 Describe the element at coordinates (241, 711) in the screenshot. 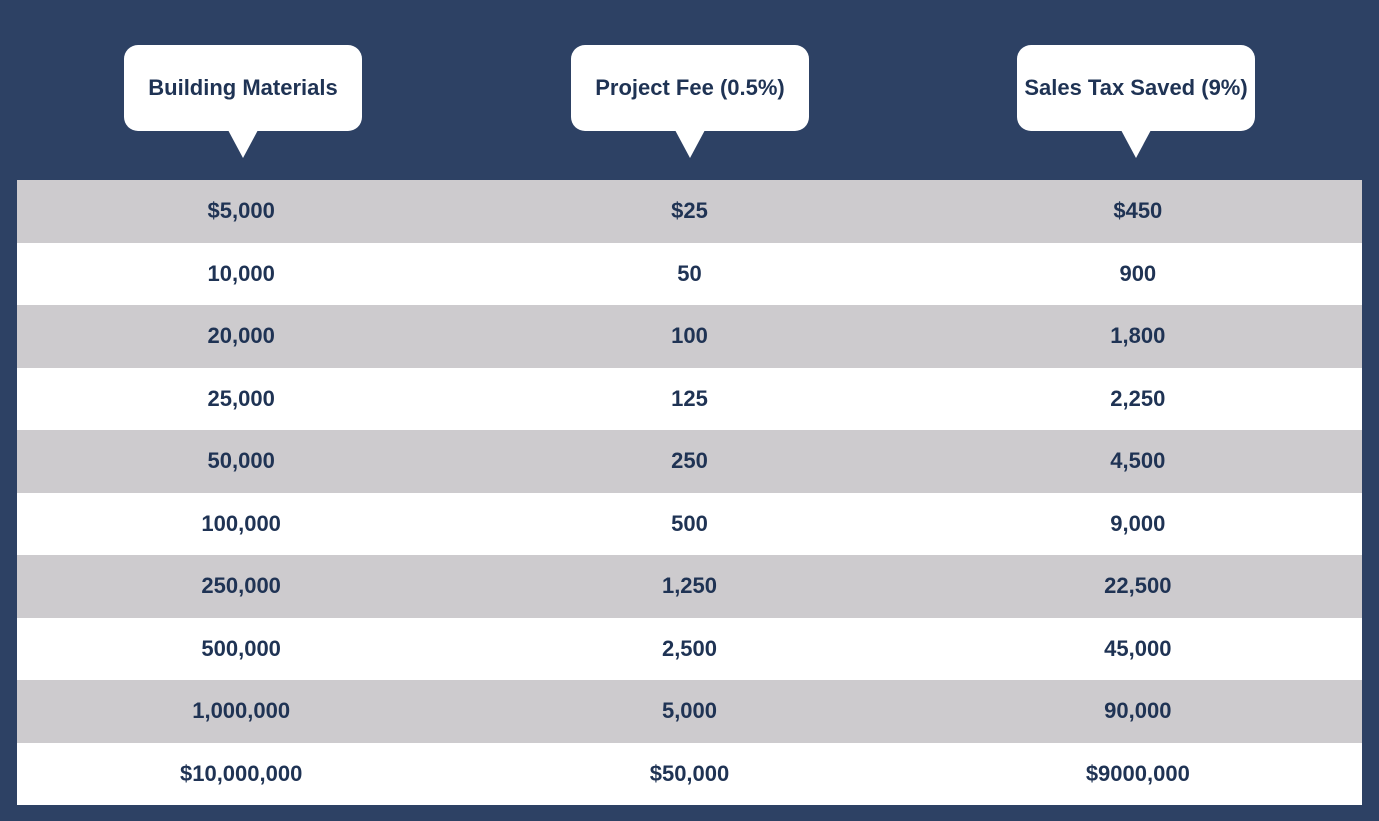

I see `building-materials-cell: 1,000,000` at that location.